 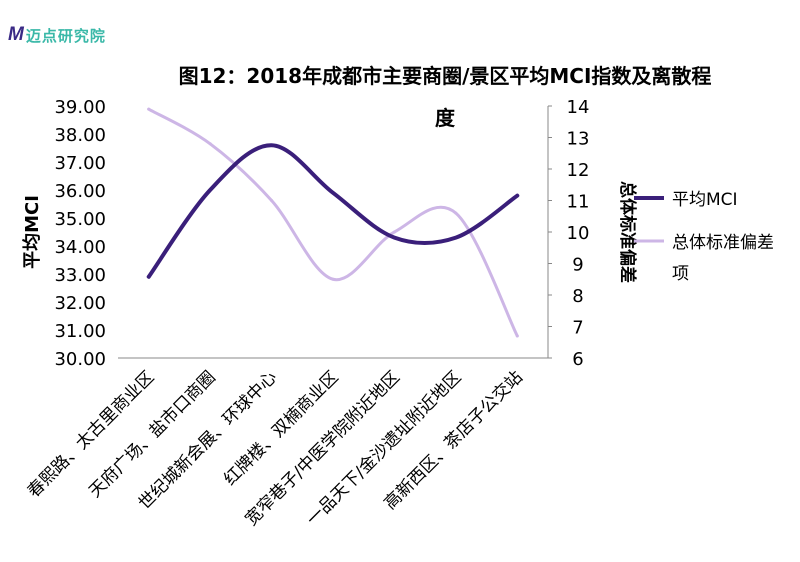 What do you see at coordinates (80, 275) in the screenshot?
I see `y-left-tick-label: 33.00` at bounding box center [80, 275].